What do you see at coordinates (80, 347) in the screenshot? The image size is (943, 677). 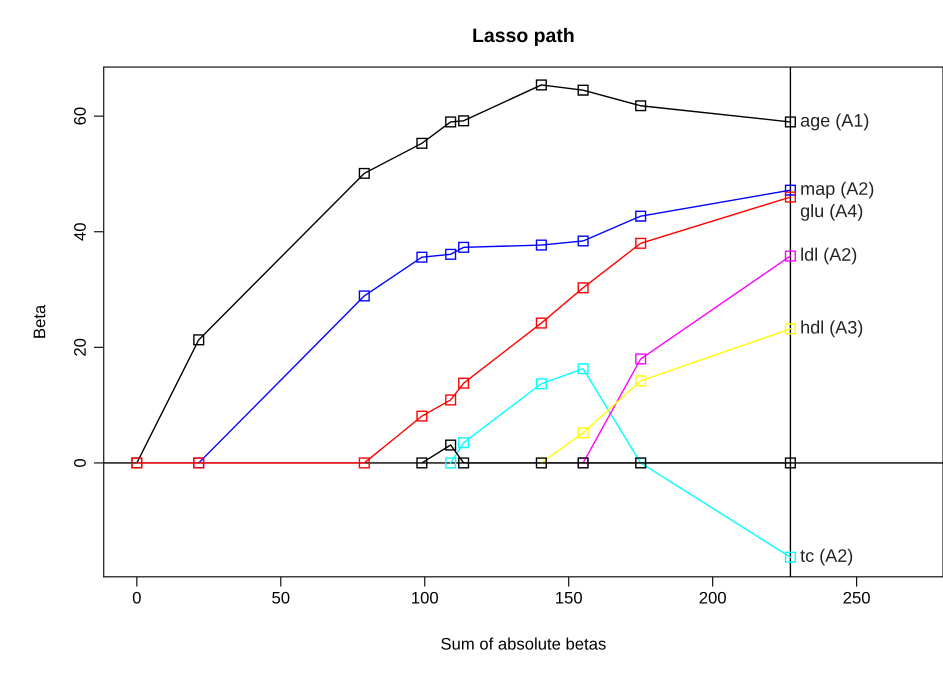 I see `y-tick-label: 20` at bounding box center [80, 347].